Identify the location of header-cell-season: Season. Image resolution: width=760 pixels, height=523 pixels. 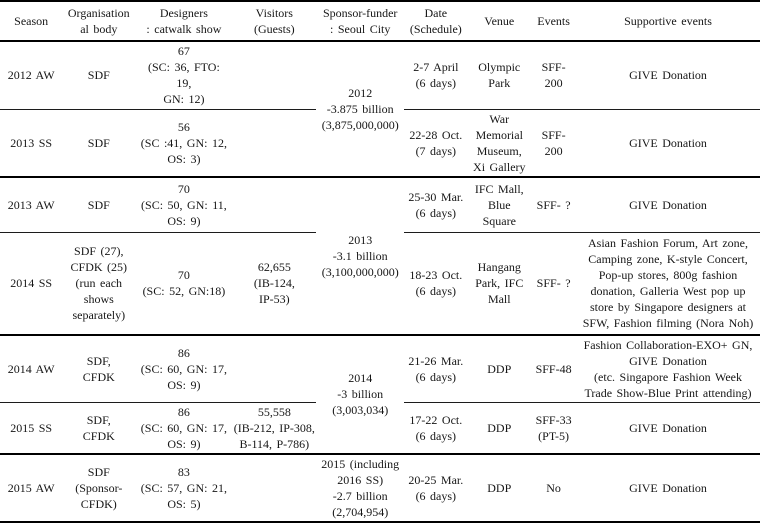
(31, 21).